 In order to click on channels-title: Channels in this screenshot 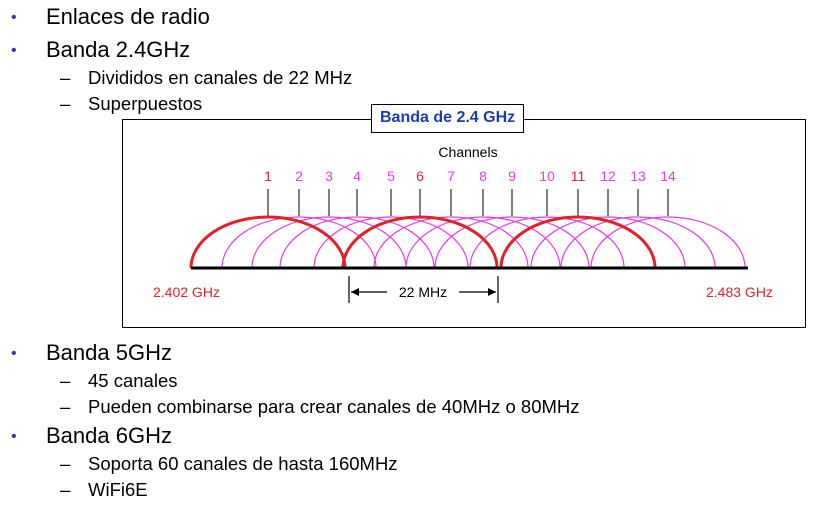, I will do `click(467, 152)`.